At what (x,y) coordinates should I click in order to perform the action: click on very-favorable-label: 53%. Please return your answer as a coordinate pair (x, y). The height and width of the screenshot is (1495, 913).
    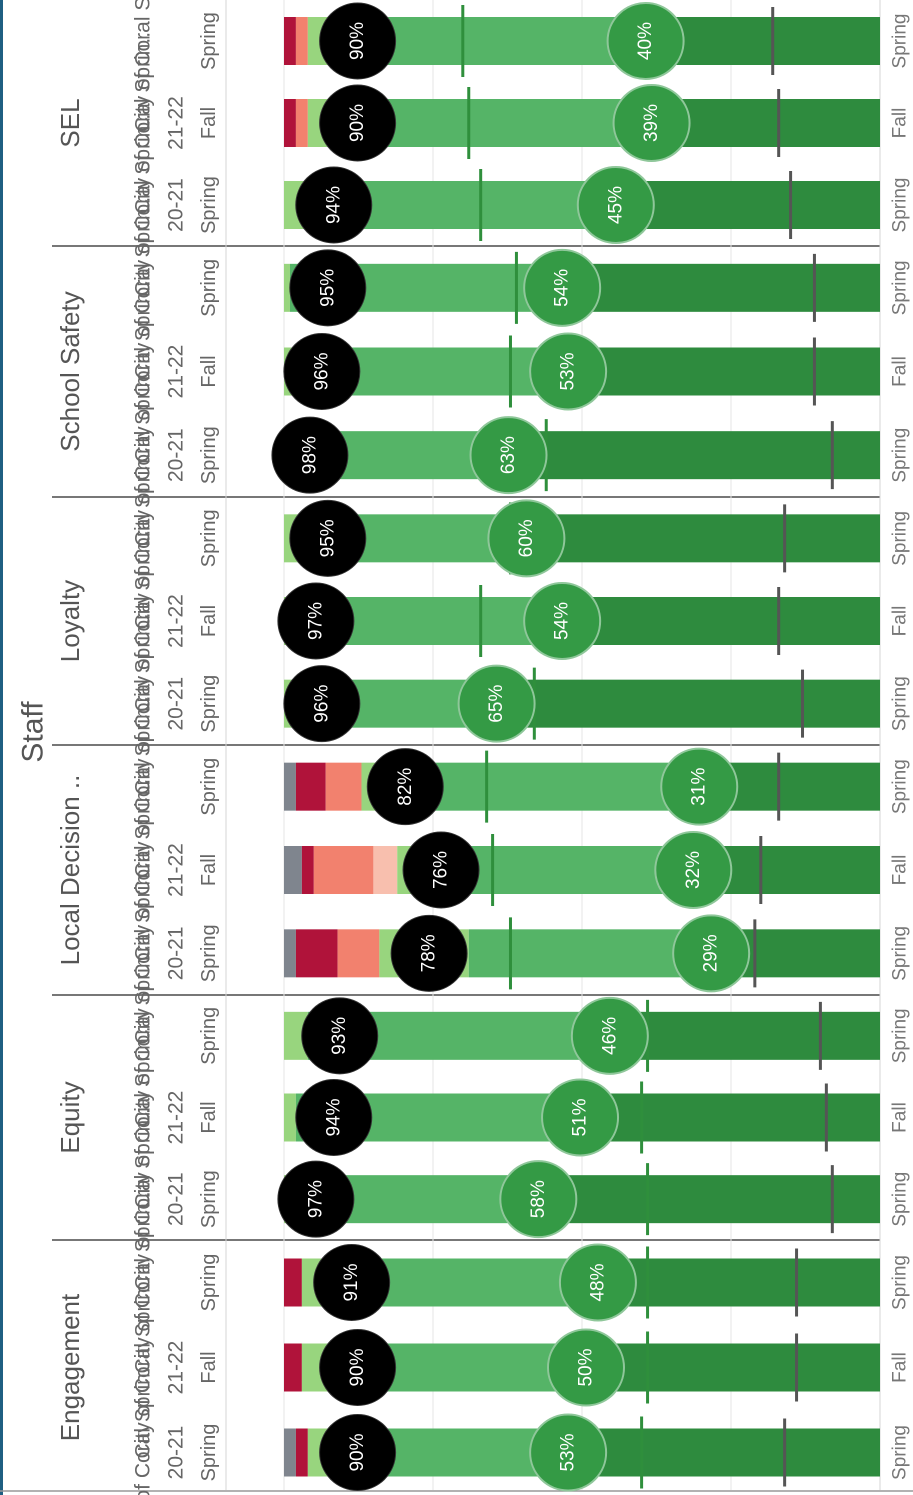
    Looking at the image, I should click on (568, 371).